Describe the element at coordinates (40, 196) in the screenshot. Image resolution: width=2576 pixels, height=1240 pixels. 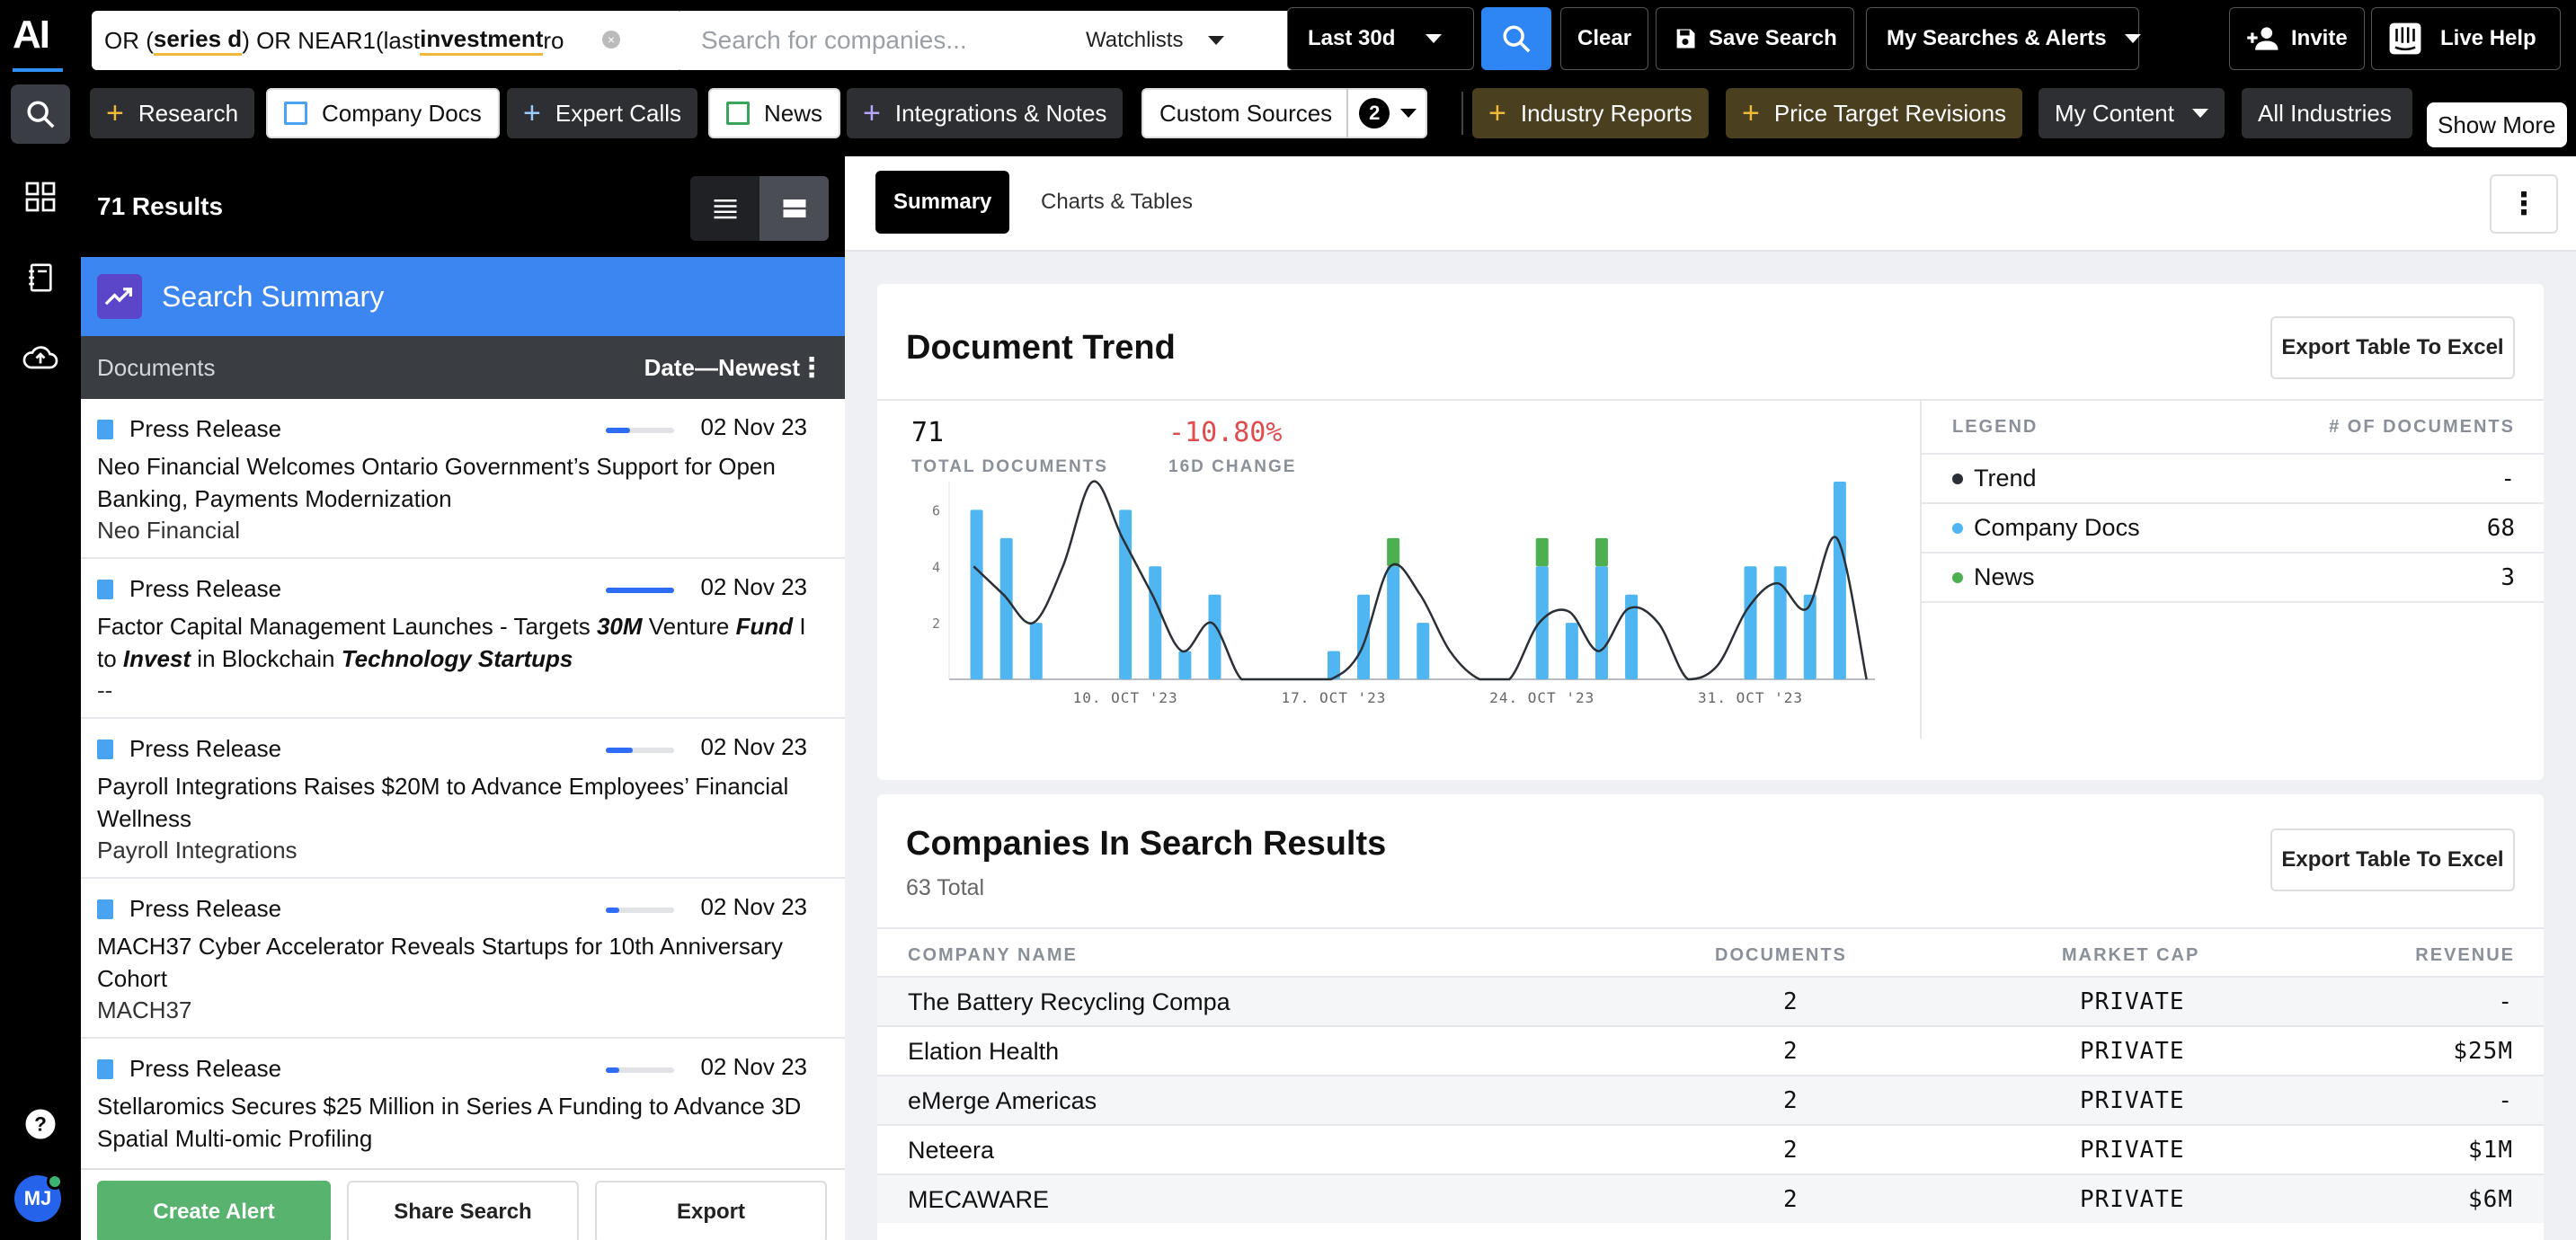
I see `dashboard-nav-button` at that location.